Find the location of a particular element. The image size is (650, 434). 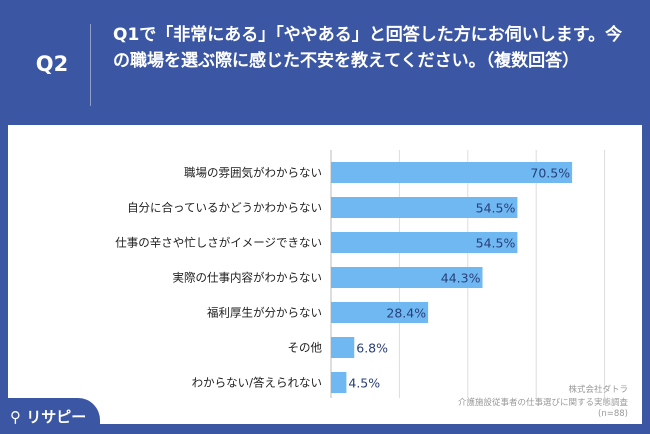

category-label: その他 is located at coordinates (305, 348).